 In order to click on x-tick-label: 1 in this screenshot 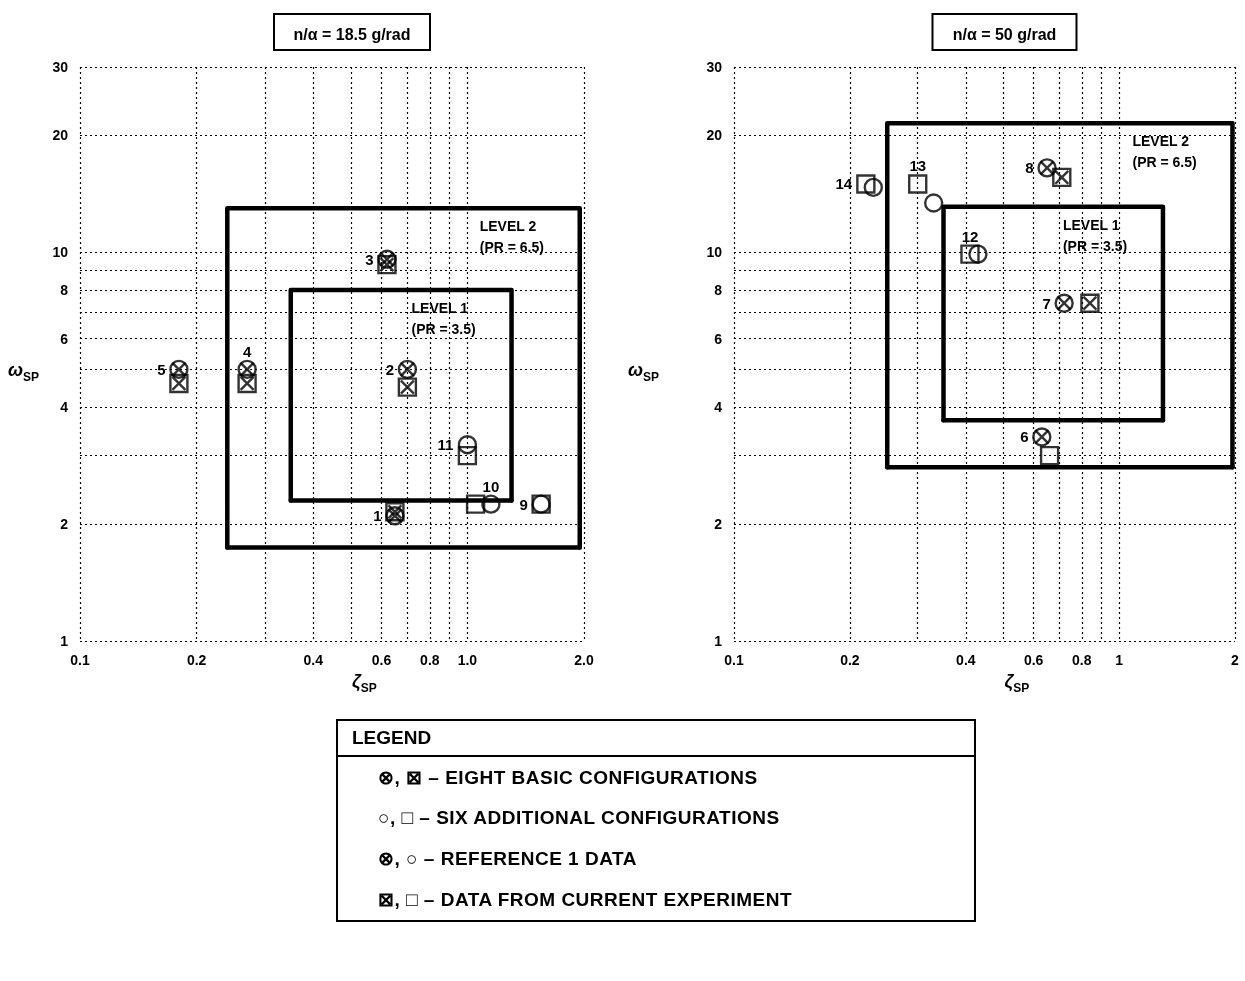, I will do `click(1119, 660)`.